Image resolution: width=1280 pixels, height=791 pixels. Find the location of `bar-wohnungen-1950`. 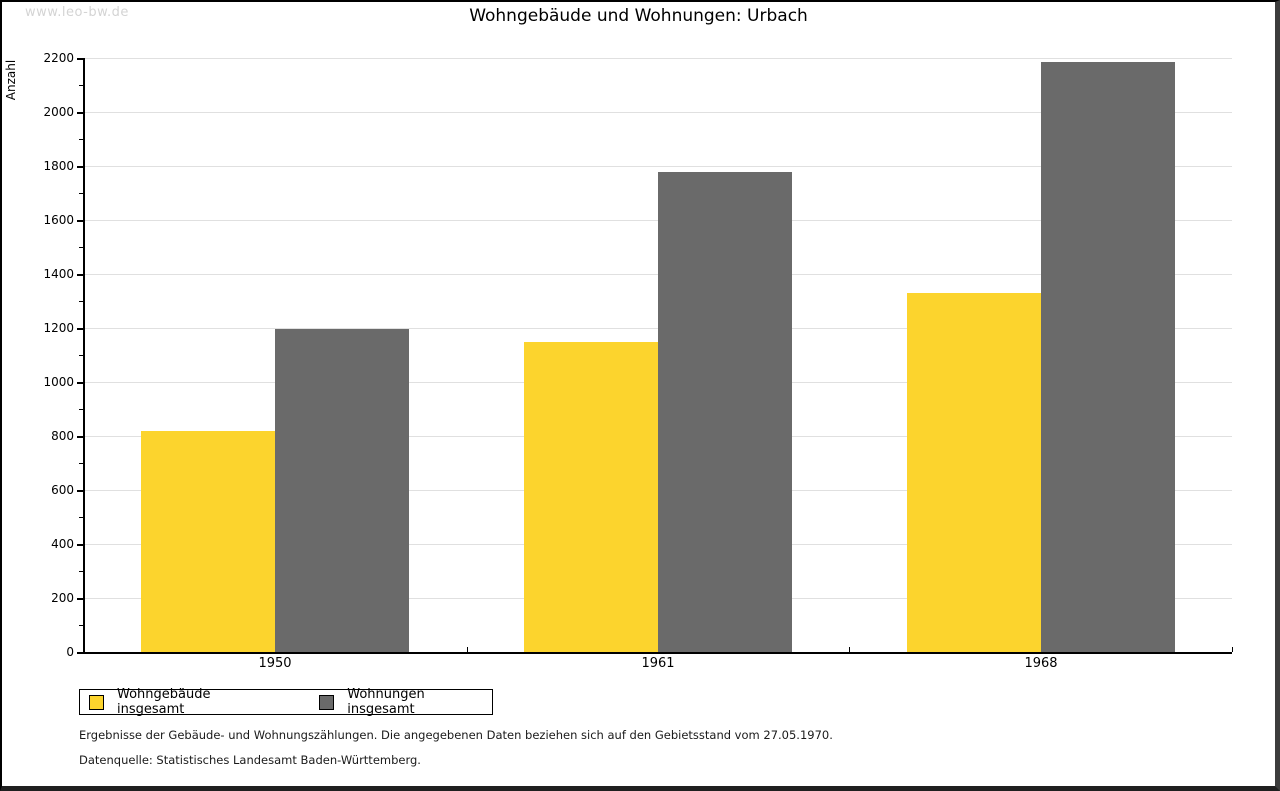

bar-wohnungen-1950 is located at coordinates (342, 490).